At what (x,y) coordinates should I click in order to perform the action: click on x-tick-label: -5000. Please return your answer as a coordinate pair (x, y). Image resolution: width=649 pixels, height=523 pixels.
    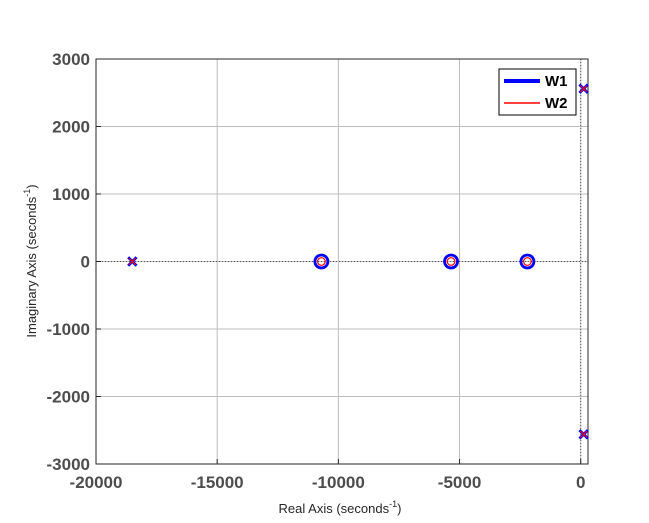
    Looking at the image, I should click on (459, 482).